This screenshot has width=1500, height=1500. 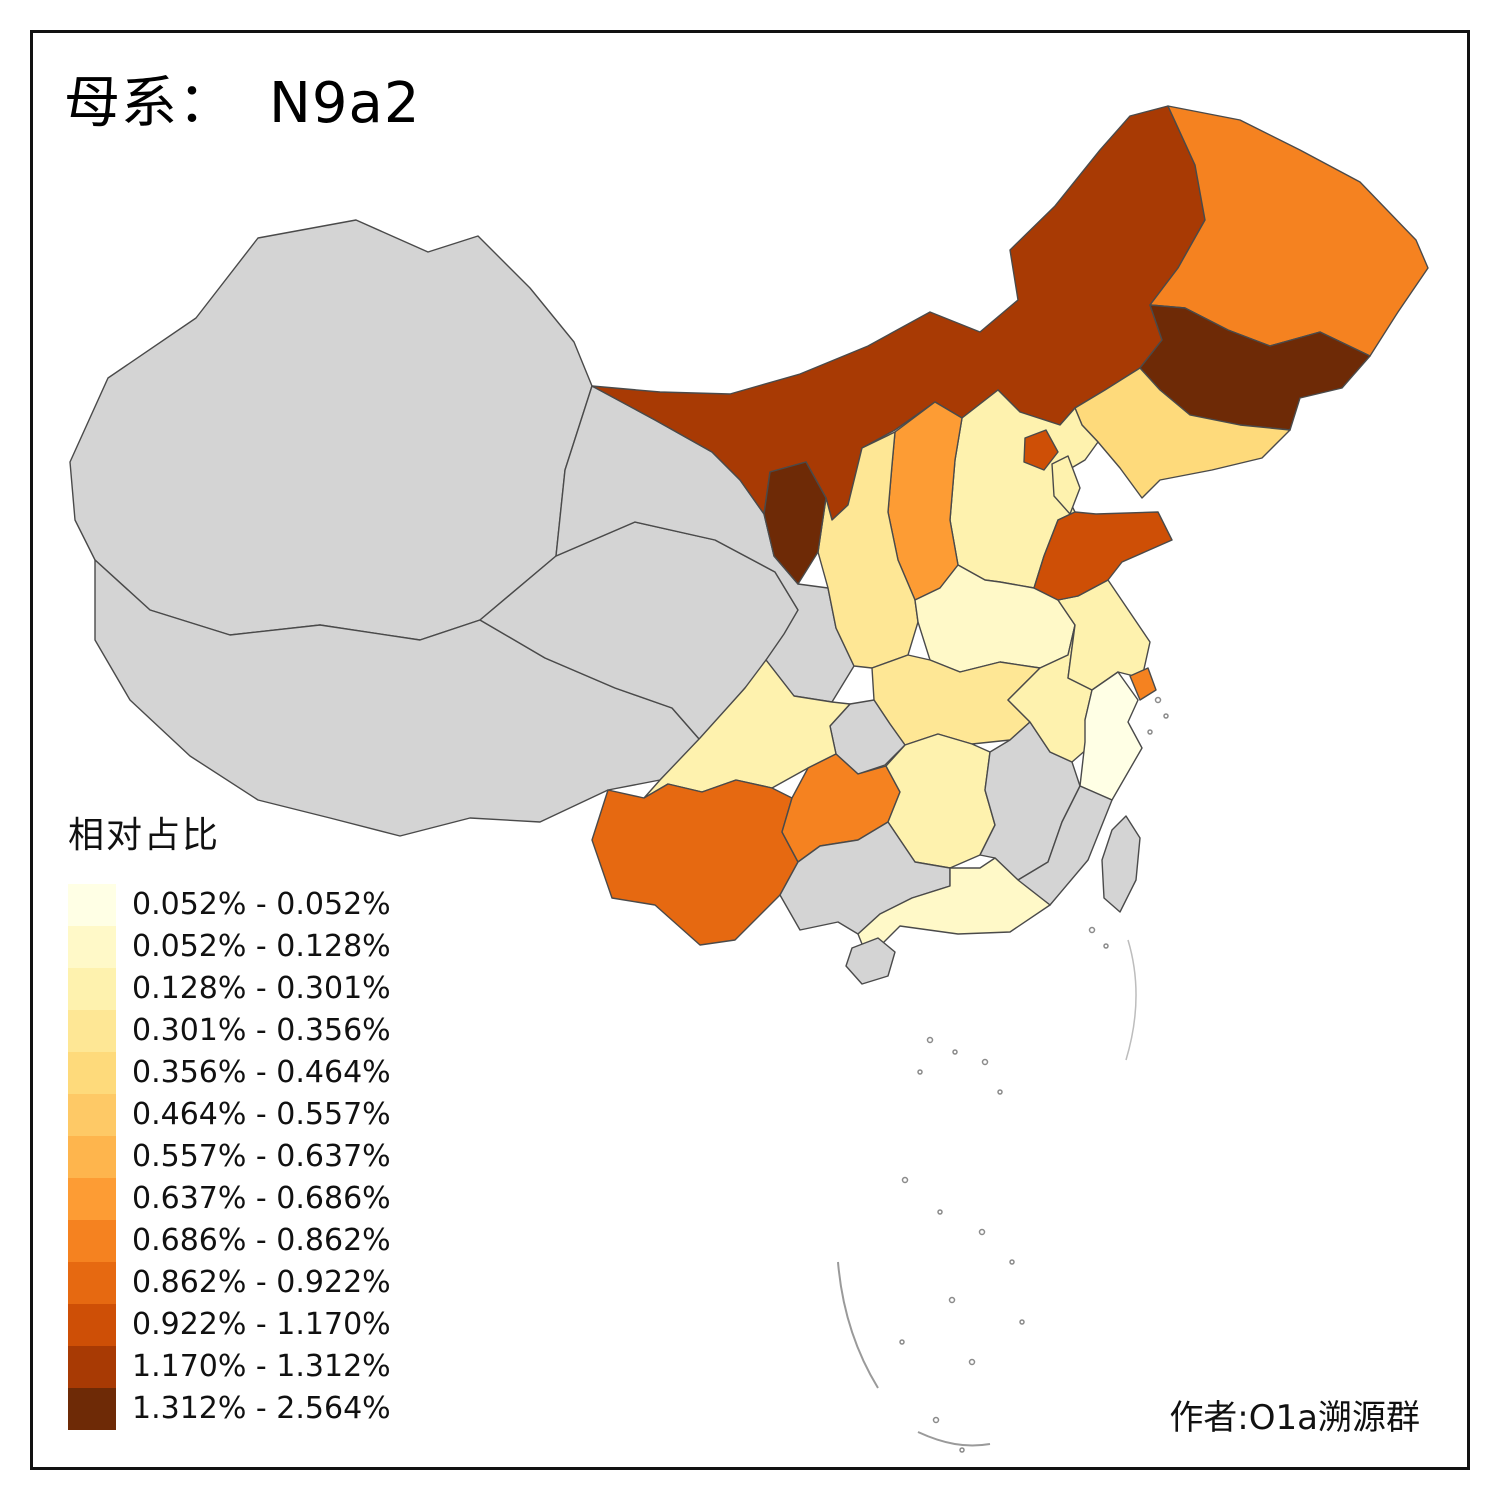 I want to click on legend-bin-9: 0.862% - 0.922%, so click(x=229, y=1283).